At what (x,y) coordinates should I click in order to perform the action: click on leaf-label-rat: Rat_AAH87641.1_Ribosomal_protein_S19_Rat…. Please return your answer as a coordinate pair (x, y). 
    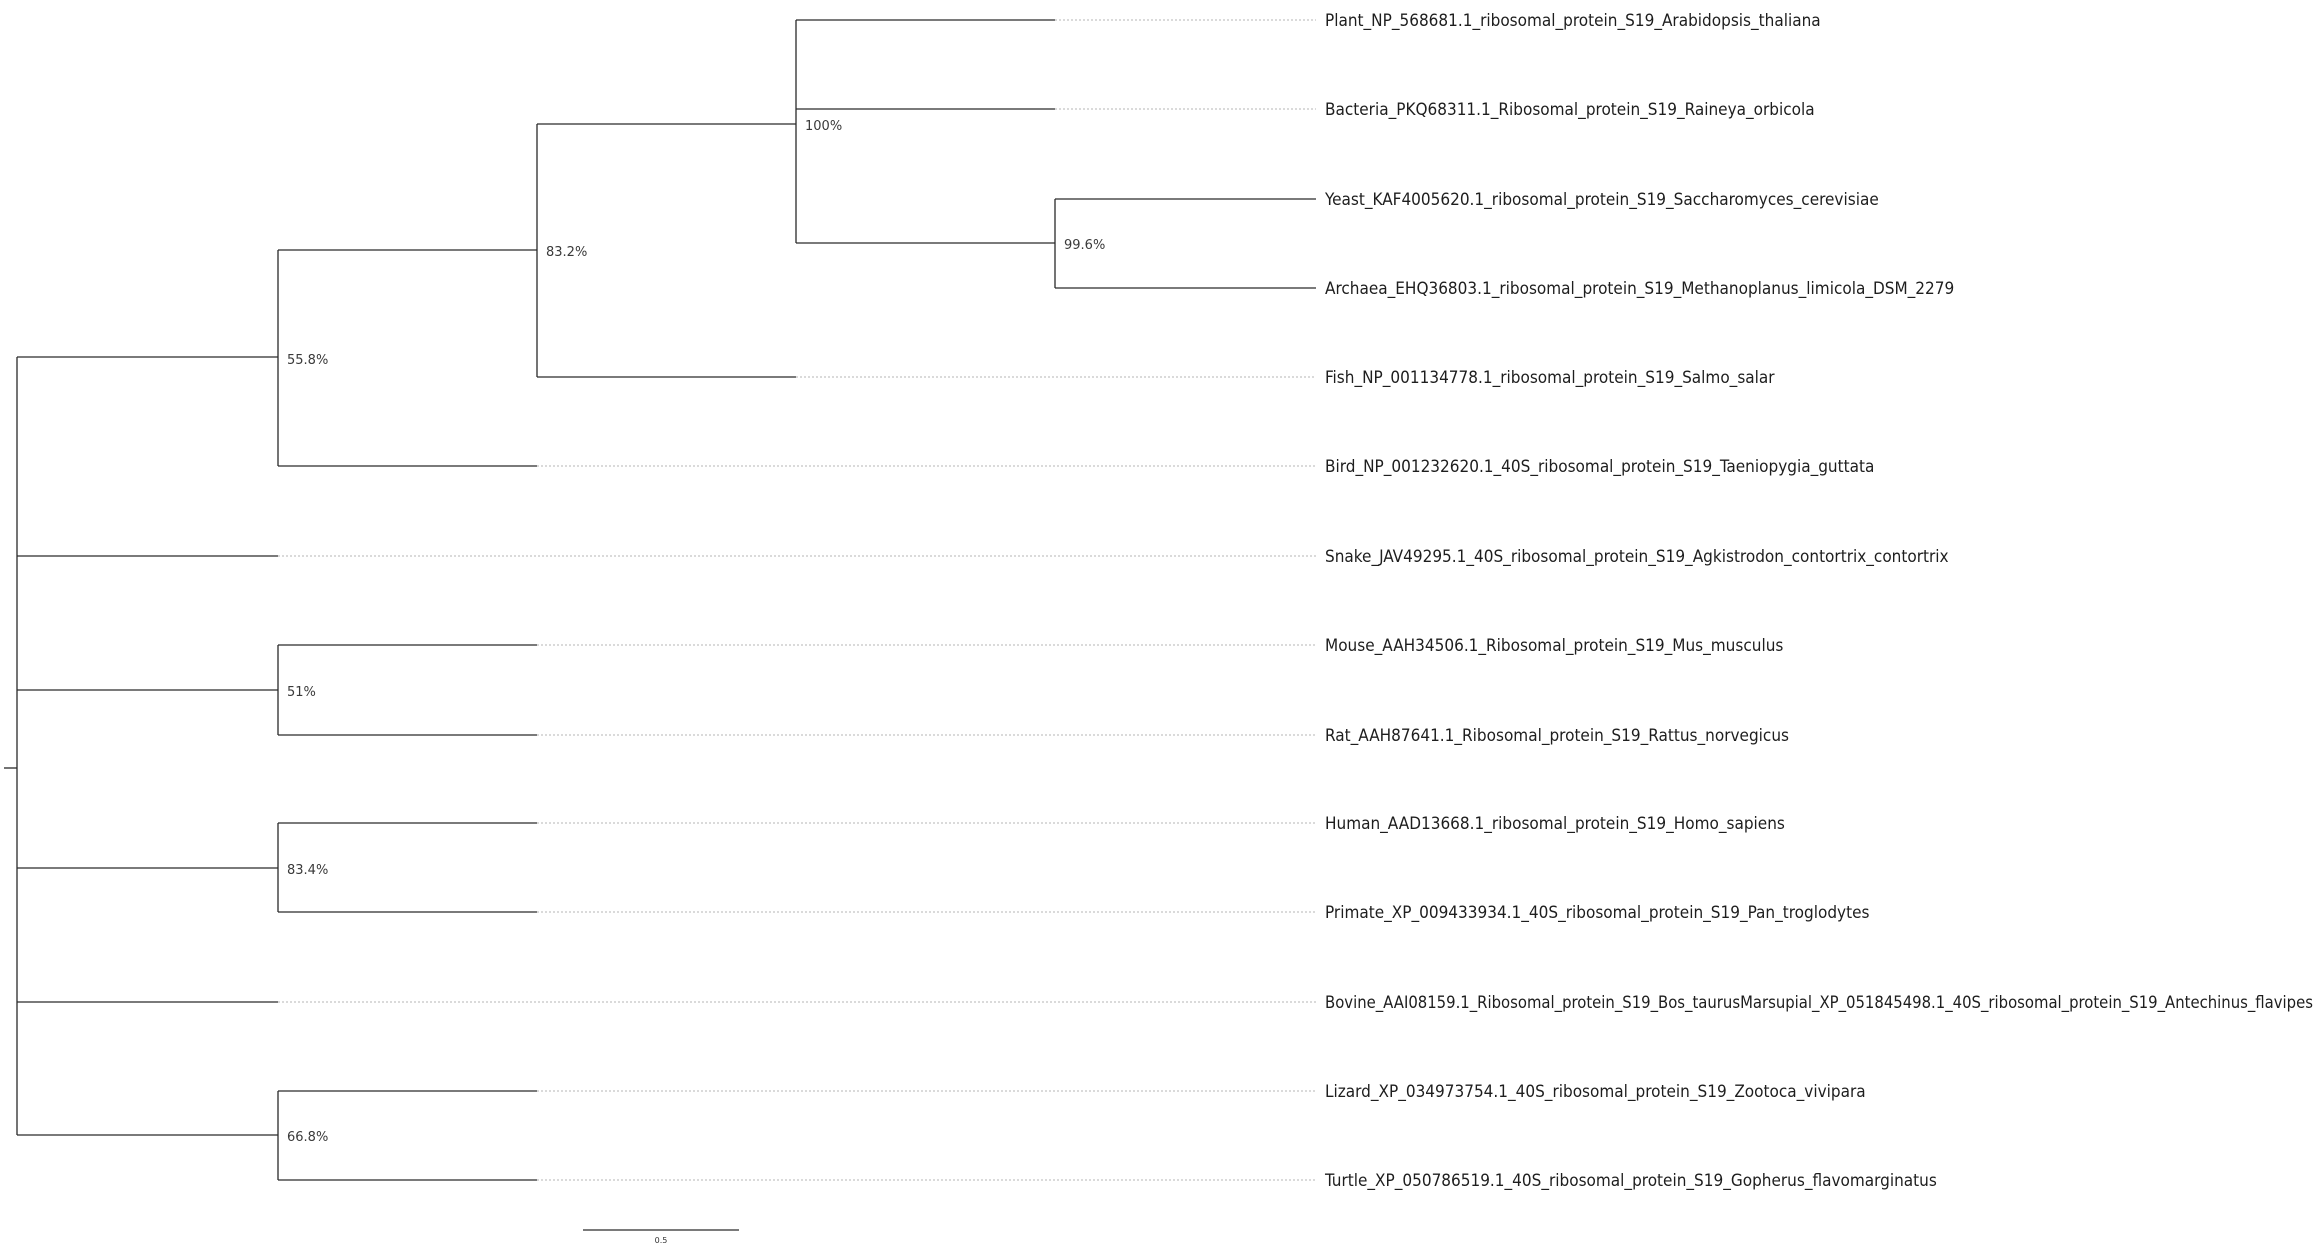
    Looking at the image, I should click on (1557, 736).